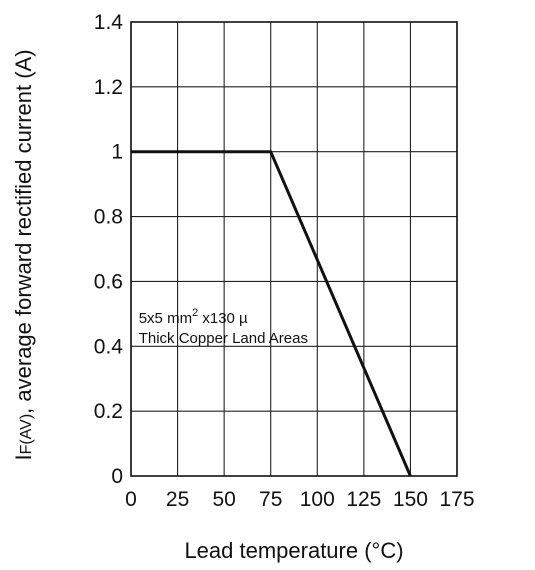 The height and width of the screenshot is (570, 535). Describe the element at coordinates (109, 346) in the screenshot. I see `y-tick-label: 0.4` at that location.